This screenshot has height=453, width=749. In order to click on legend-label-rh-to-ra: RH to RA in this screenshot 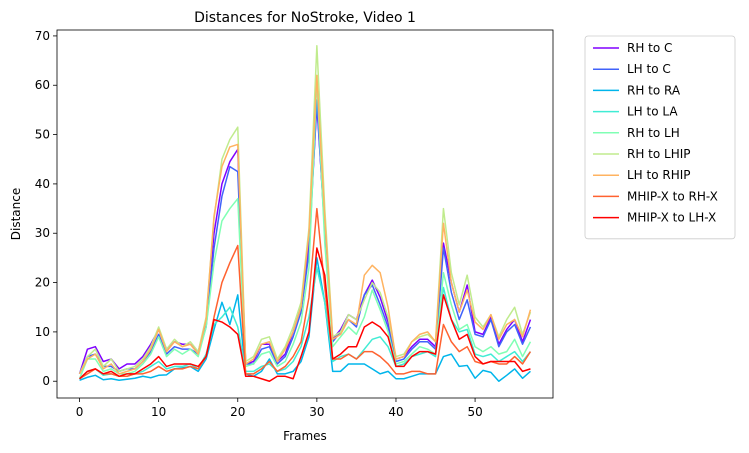, I will do `click(654, 90)`.